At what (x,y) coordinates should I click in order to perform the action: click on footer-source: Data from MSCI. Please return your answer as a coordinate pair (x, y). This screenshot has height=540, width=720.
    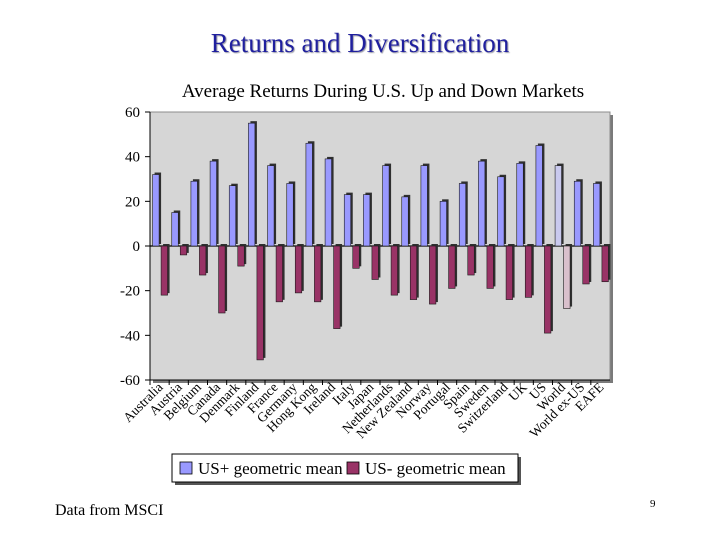
    Looking at the image, I should click on (109, 510).